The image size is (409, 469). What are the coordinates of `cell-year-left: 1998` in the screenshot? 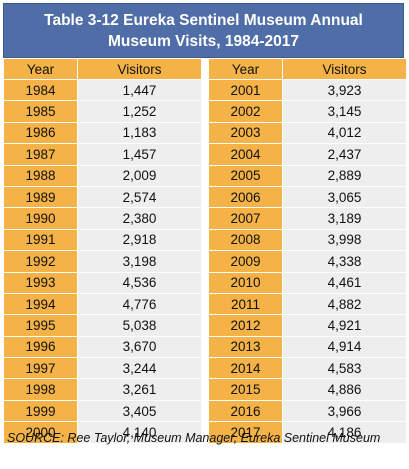 It's located at (40, 389).